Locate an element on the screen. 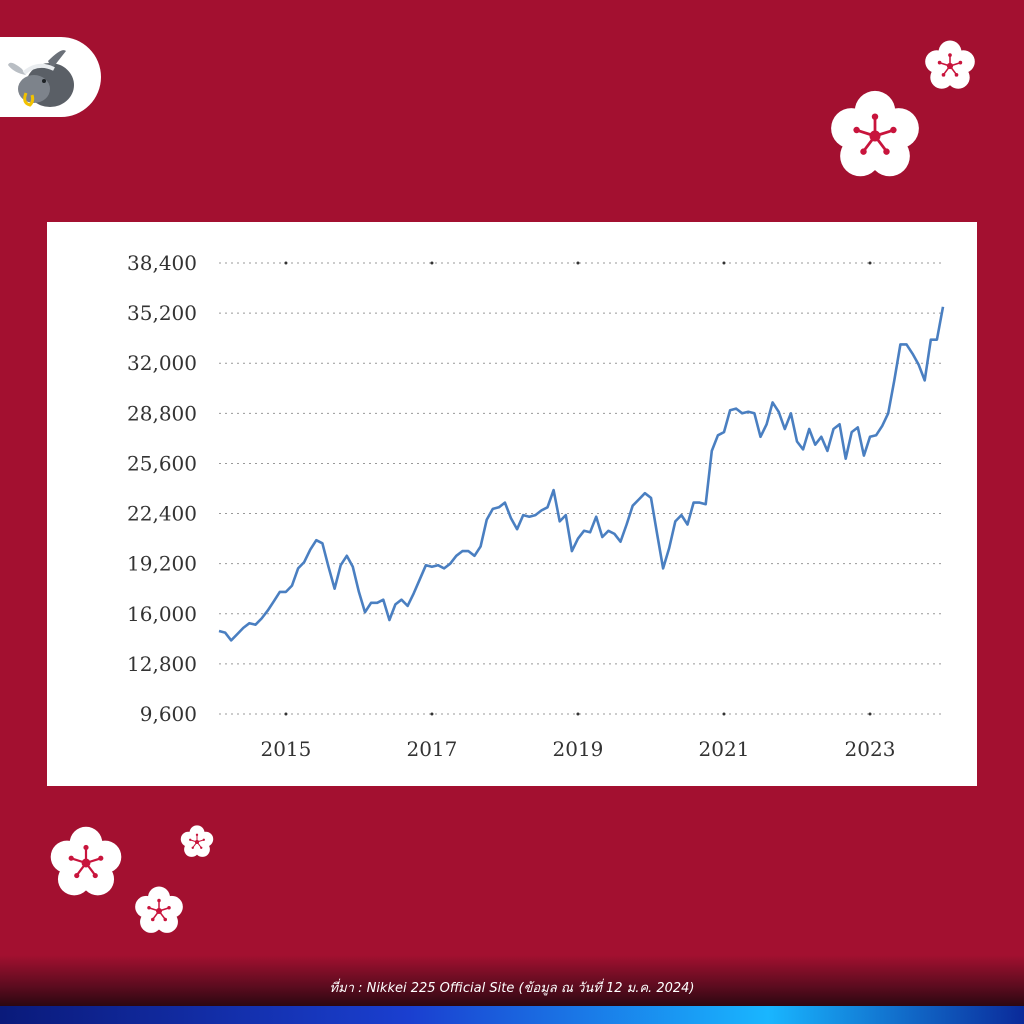  y-tick-label: 12,800 is located at coordinates (162, 664).